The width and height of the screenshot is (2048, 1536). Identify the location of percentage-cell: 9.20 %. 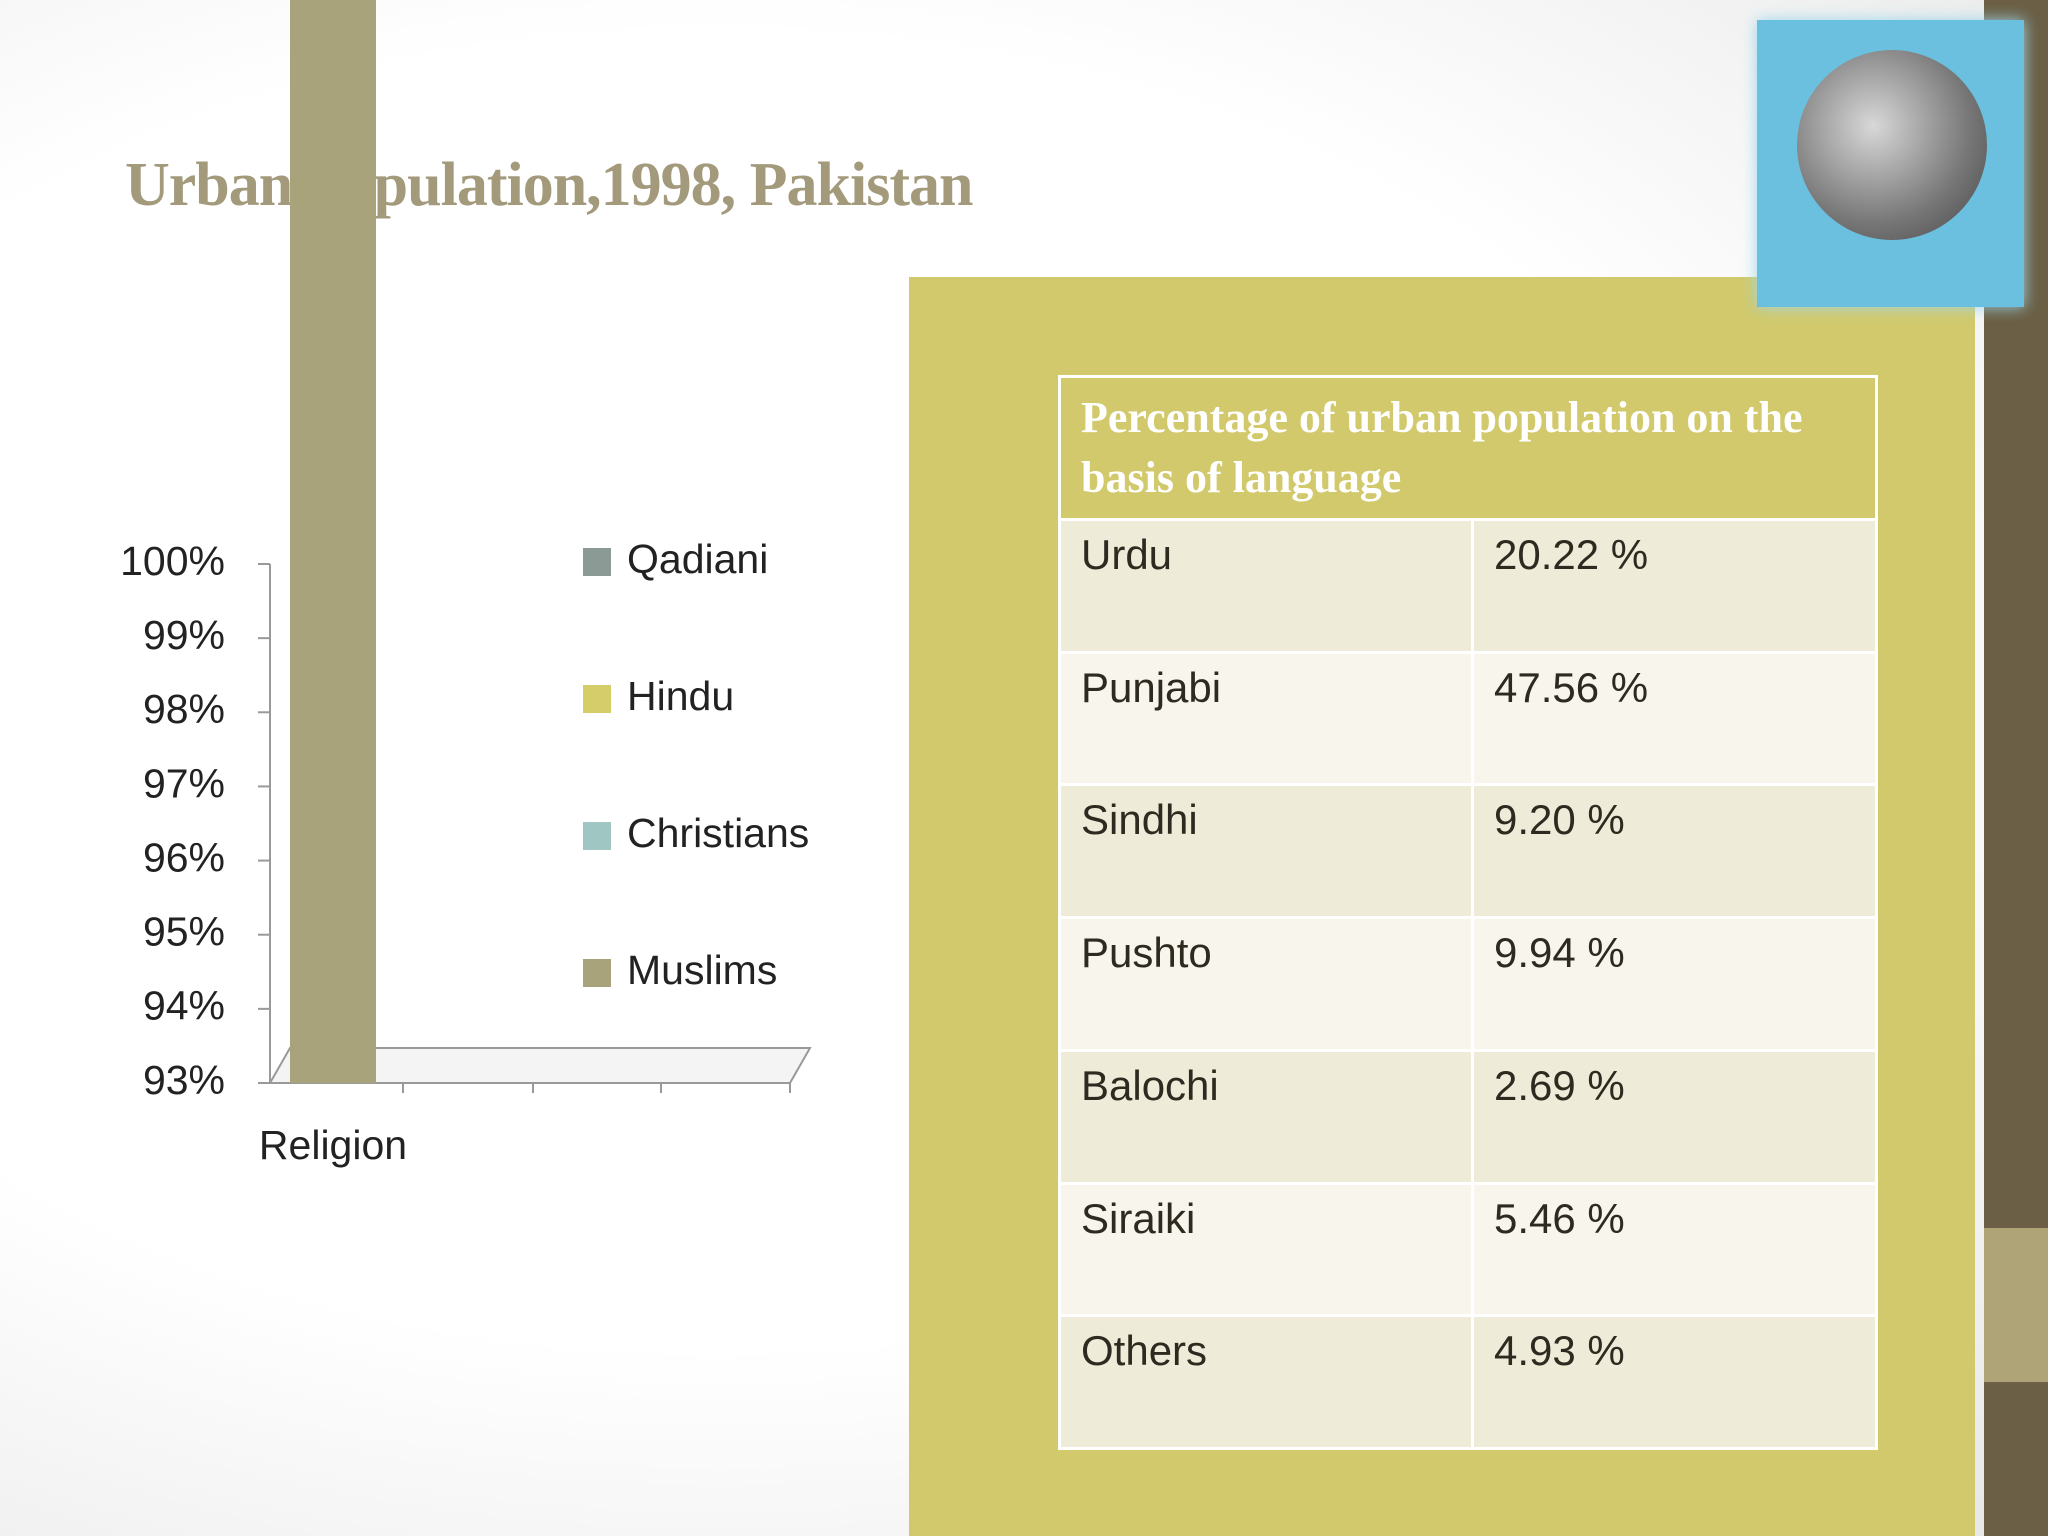
(1674, 851).